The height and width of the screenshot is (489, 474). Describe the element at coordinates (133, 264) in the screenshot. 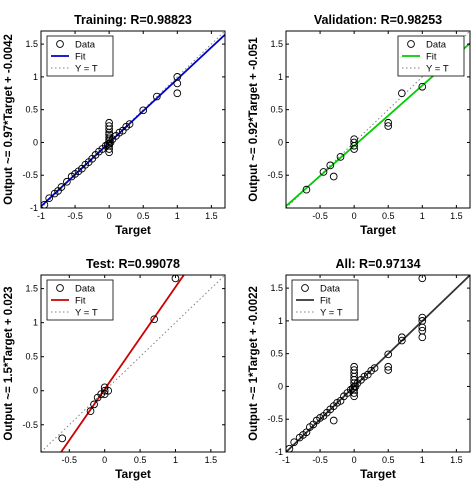

I see `chart-title: Test: R=0.99078` at that location.